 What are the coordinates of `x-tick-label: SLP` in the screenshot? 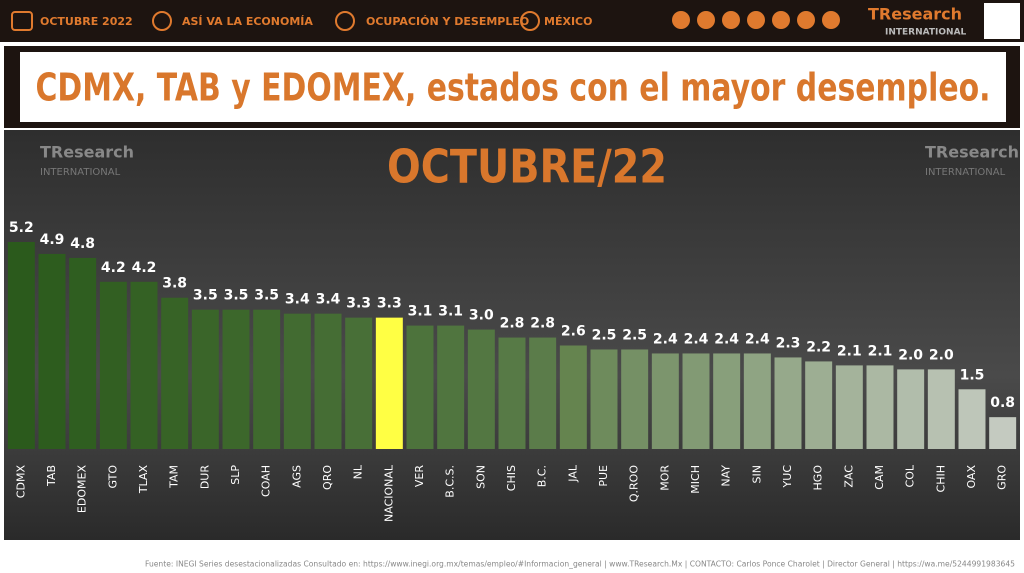 It's located at (235, 475).